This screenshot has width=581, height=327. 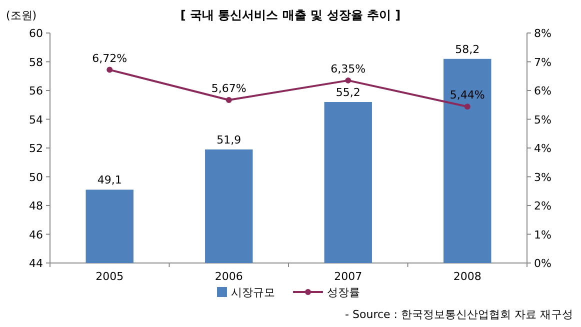 I want to click on y-tick-label: 60, so click(x=36, y=33).